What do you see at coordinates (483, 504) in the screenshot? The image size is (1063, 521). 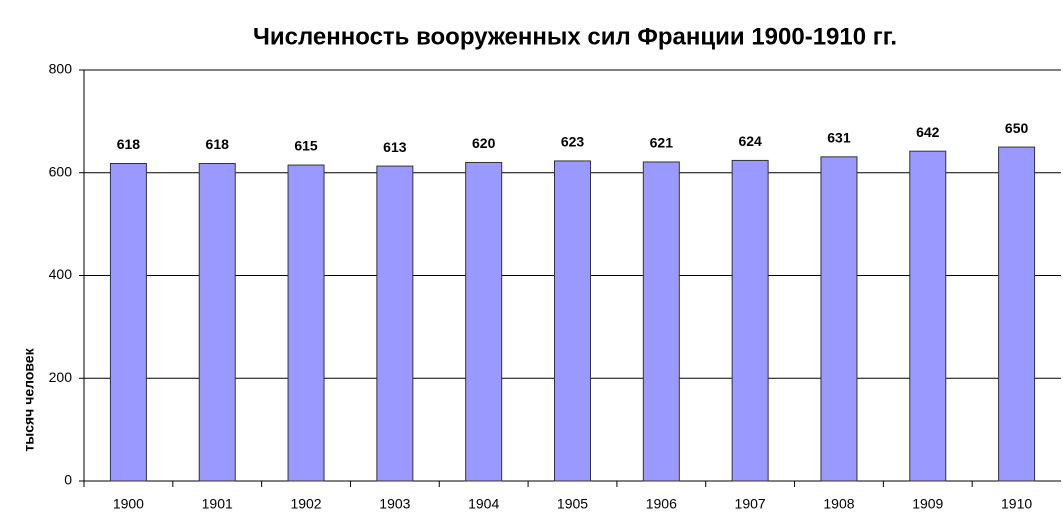 I see `x-tick-label: 1904` at bounding box center [483, 504].